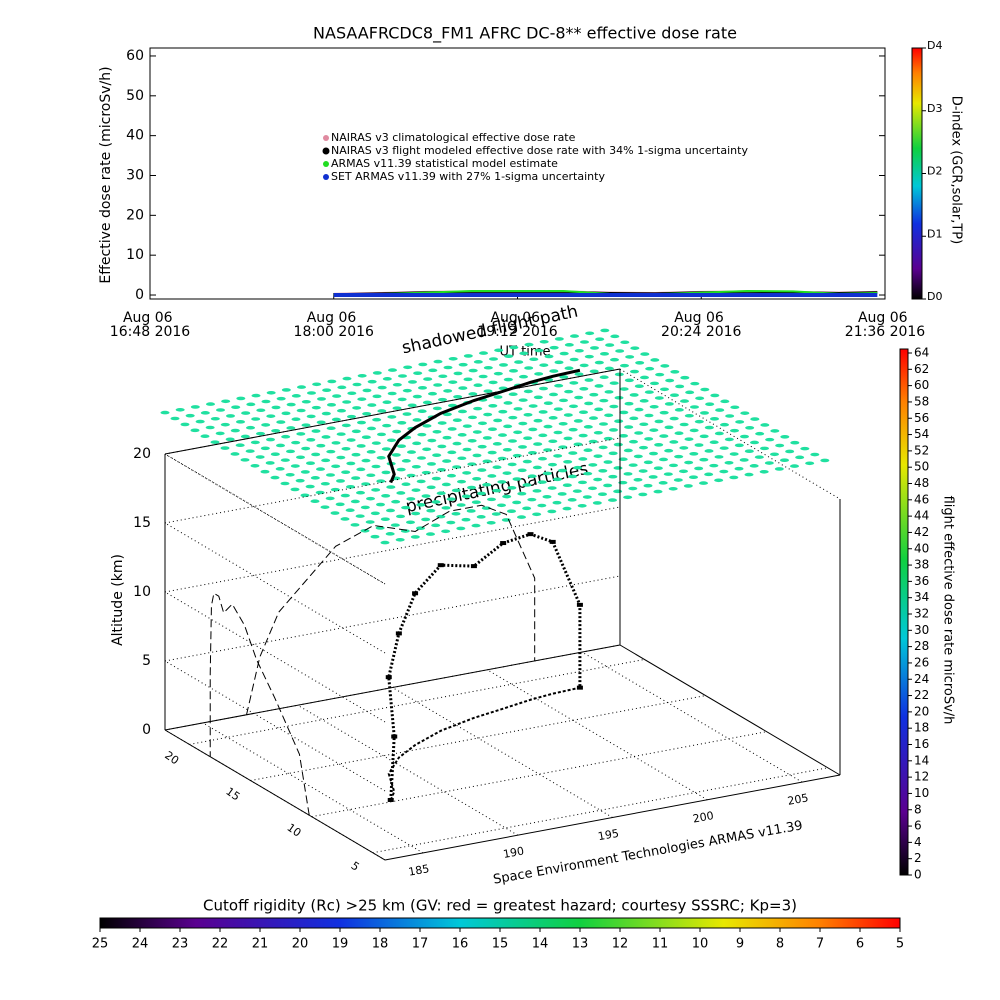 The width and height of the screenshot is (1000, 1000). Describe the element at coordinates (948, 610) in the screenshot. I see `colorbar-label: flight effective dose rate microSv/h` at that location.